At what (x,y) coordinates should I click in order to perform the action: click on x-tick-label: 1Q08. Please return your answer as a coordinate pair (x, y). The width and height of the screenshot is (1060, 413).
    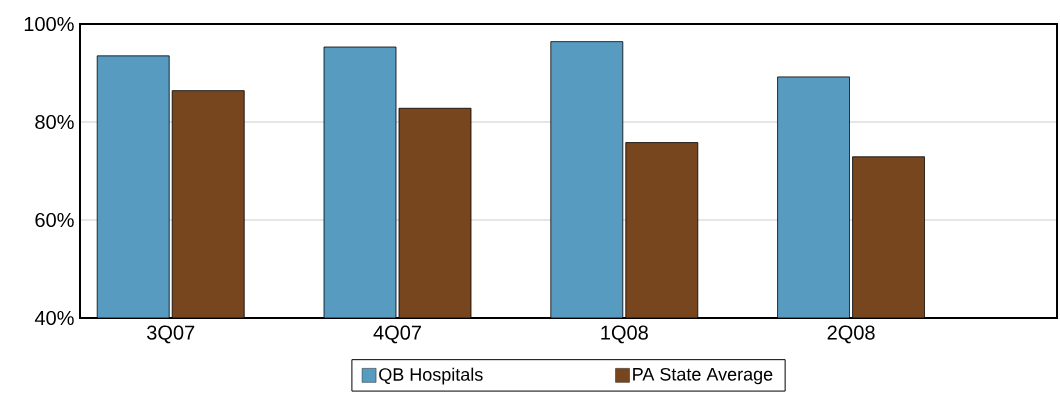
    Looking at the image, I should click on (624, 334).